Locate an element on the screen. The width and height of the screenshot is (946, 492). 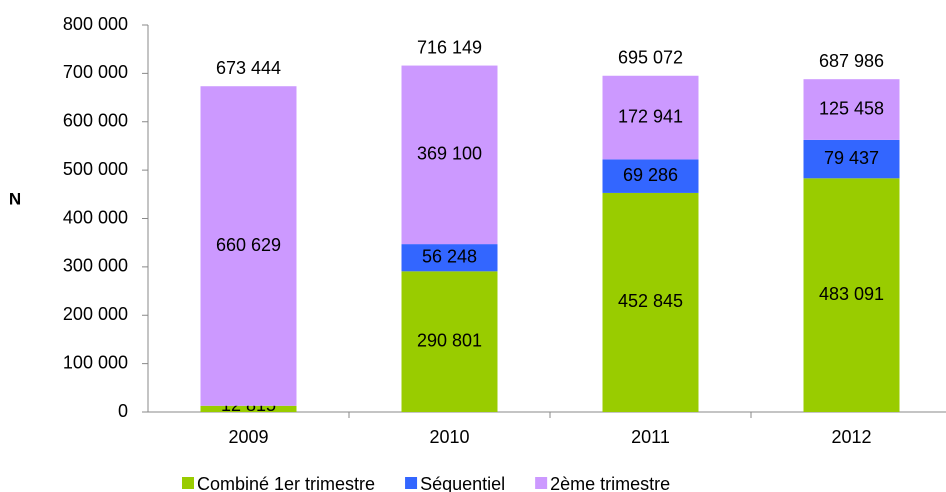
x-tick-label: 2012 is located at coordinates (851, 437).